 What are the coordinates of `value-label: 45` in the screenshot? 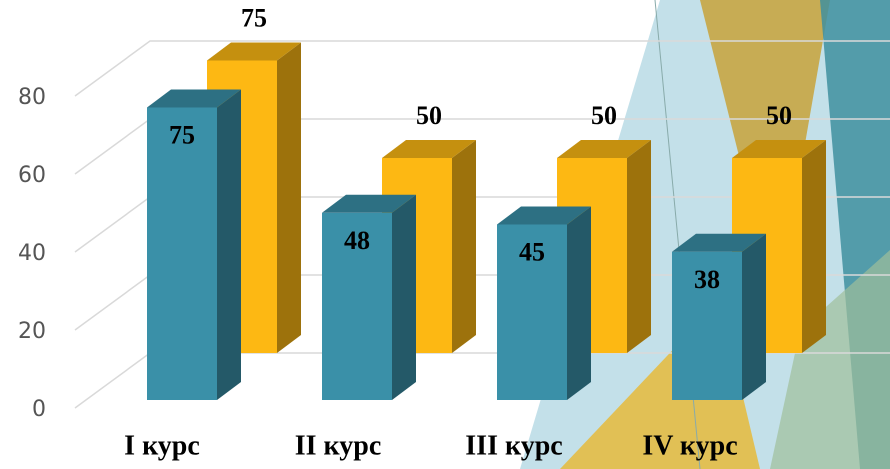 It's located at (532, 251).